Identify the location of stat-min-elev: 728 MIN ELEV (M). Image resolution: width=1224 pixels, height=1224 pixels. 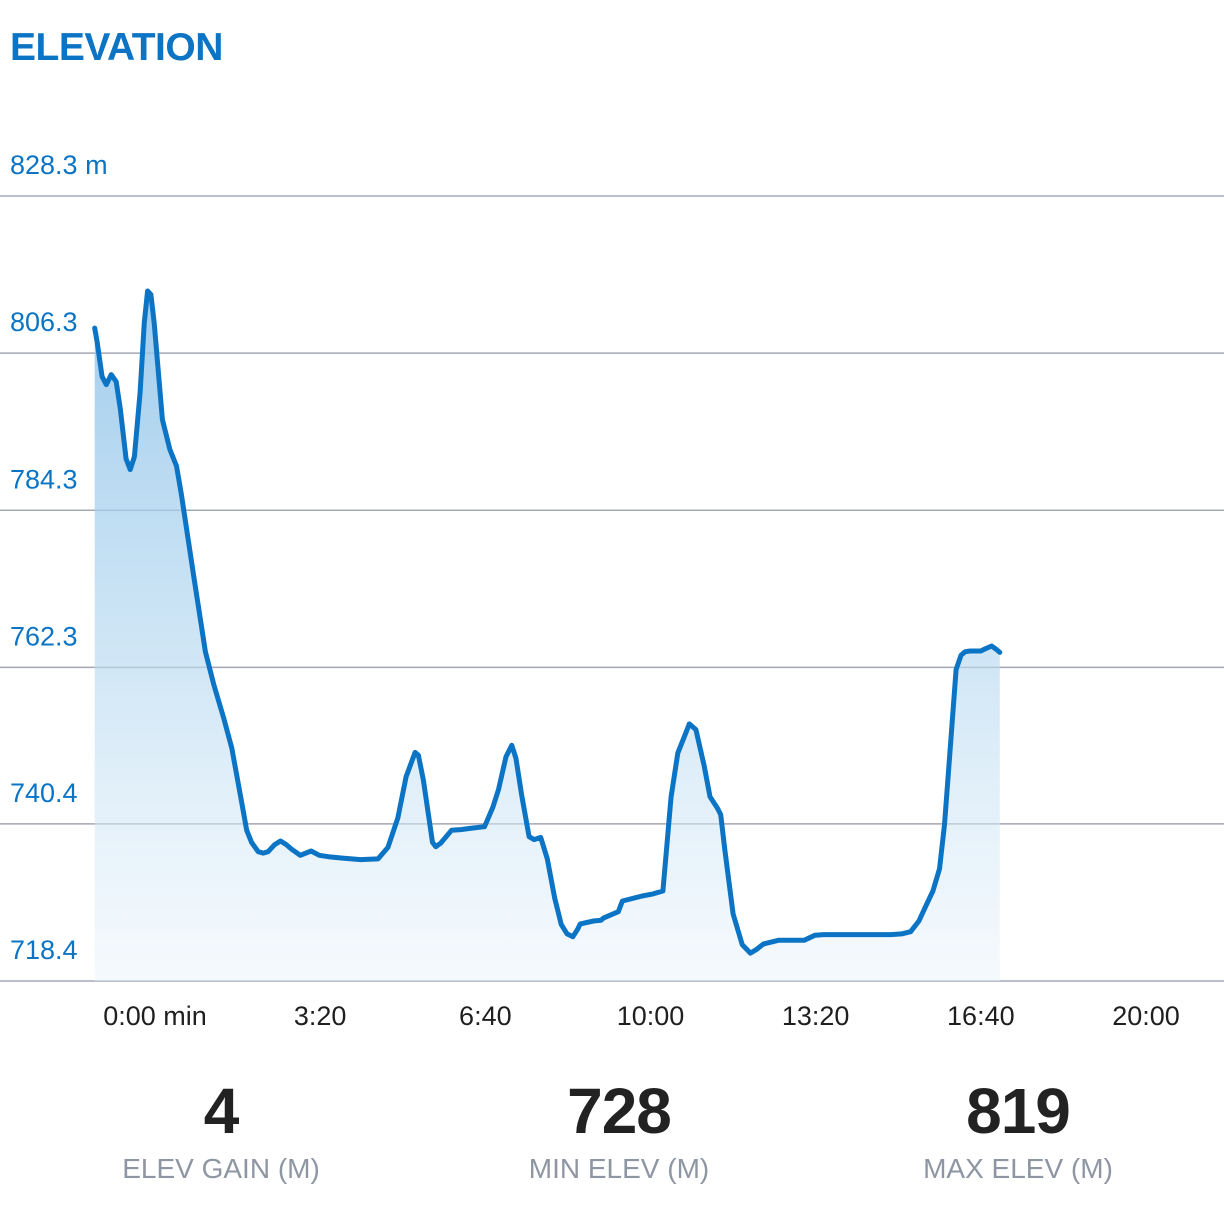
(619, 1131).